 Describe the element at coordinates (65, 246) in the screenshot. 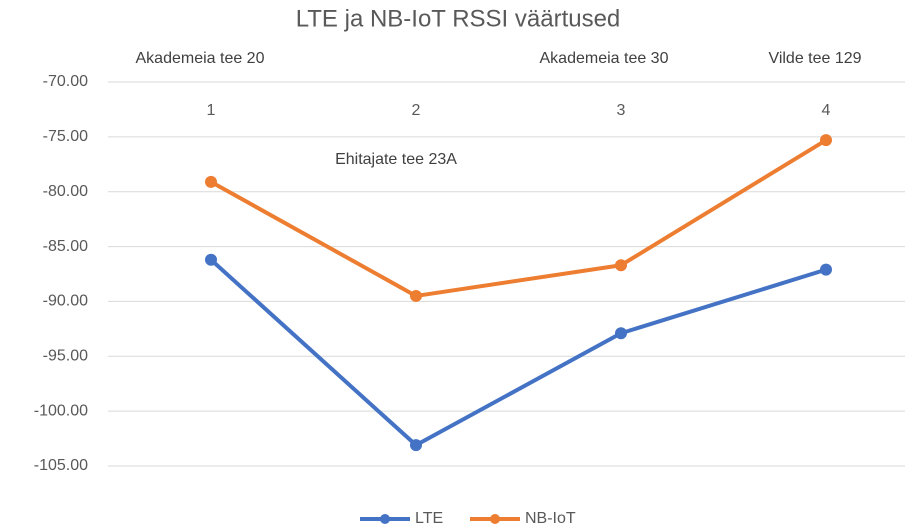

I see `y-tick-label: -85.00` at that location.